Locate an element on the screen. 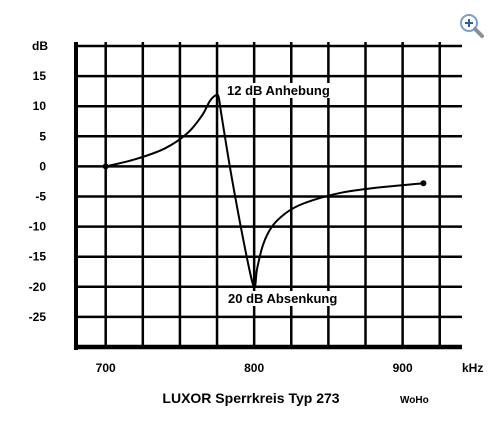 The image size is (500, 430). x-tick-label: 800 is located at coordinates (254, 368).